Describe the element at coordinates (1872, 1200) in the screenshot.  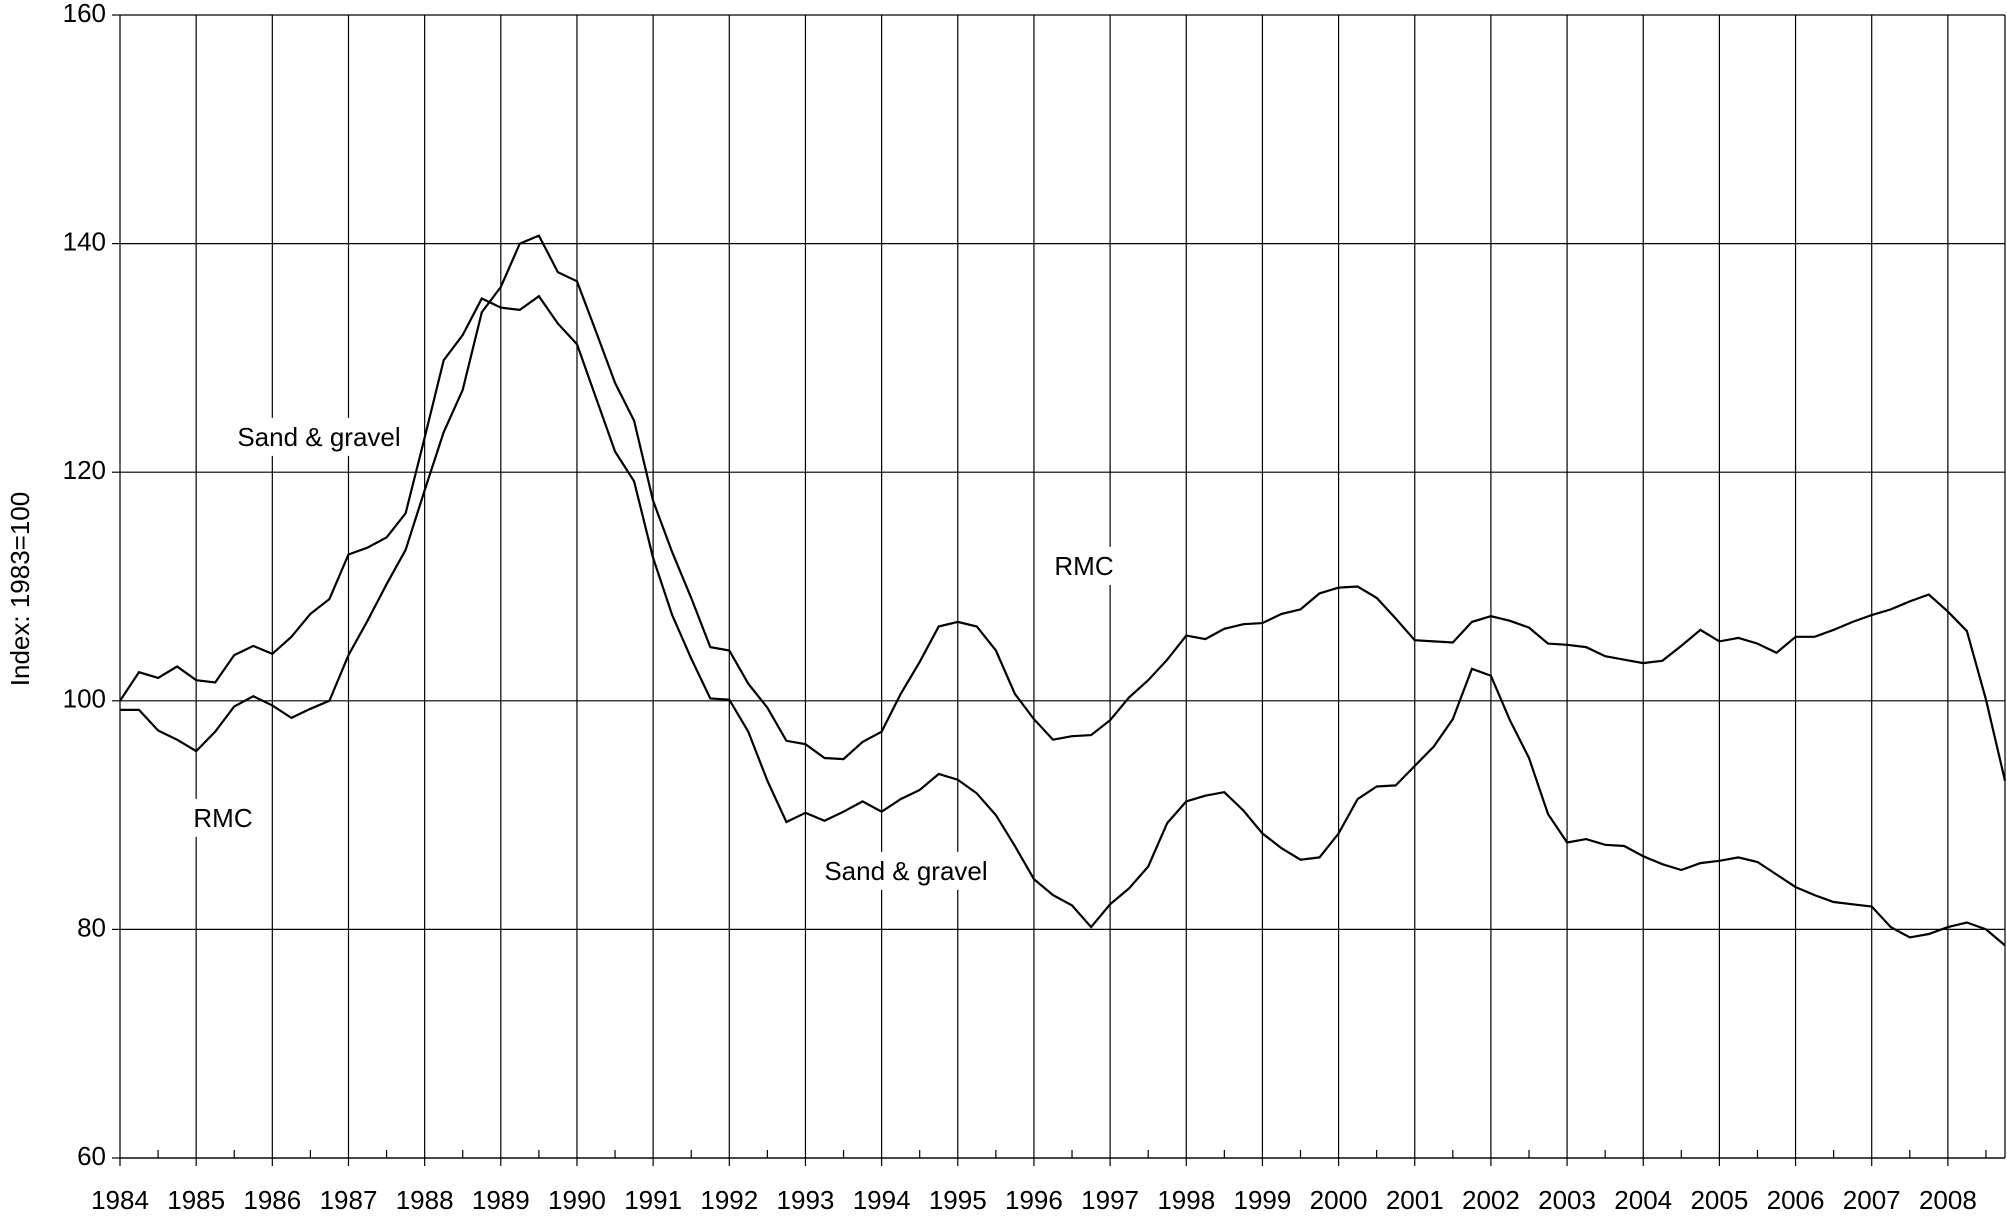
I see `x-tick-label: 2007` at that location.